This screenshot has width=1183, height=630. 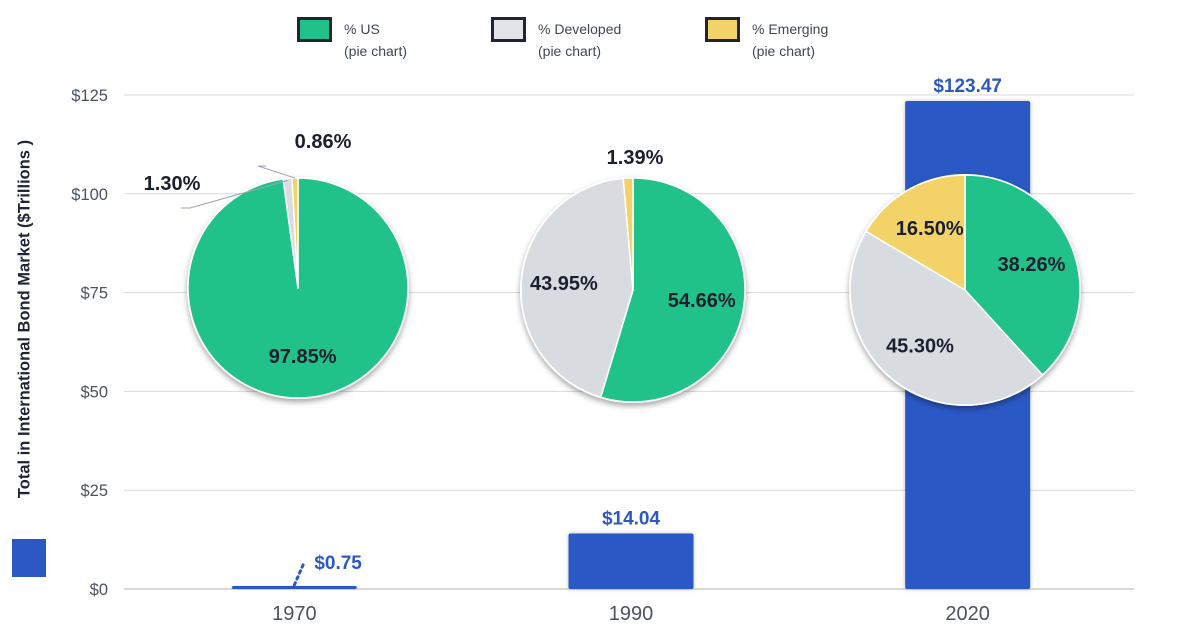 I want to click on pie-2020: 38.26% 45.30% 16.50%, so click(x=965, y=290).